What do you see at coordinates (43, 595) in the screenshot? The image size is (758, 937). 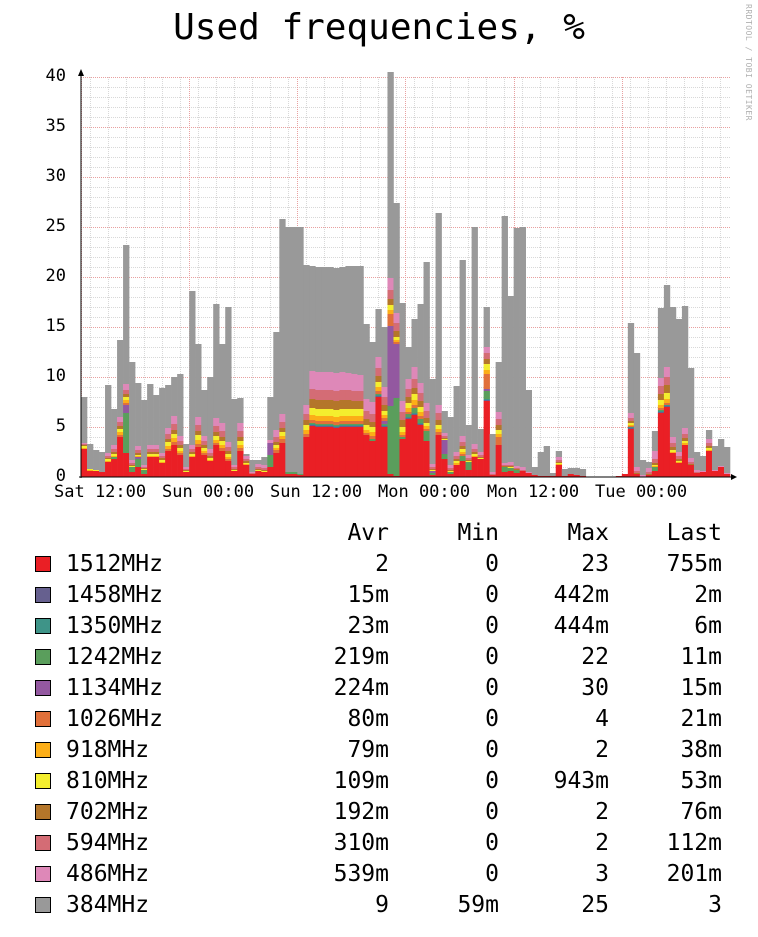 I see `legend-swatch` at bounding box center [43, 595].